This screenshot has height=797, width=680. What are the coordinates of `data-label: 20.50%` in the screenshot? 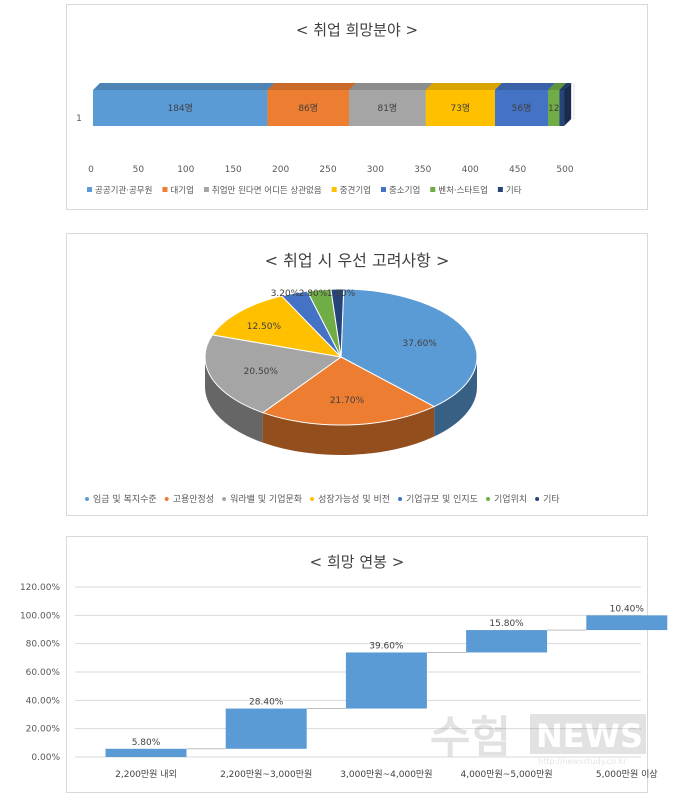 It's located at (261, 372).